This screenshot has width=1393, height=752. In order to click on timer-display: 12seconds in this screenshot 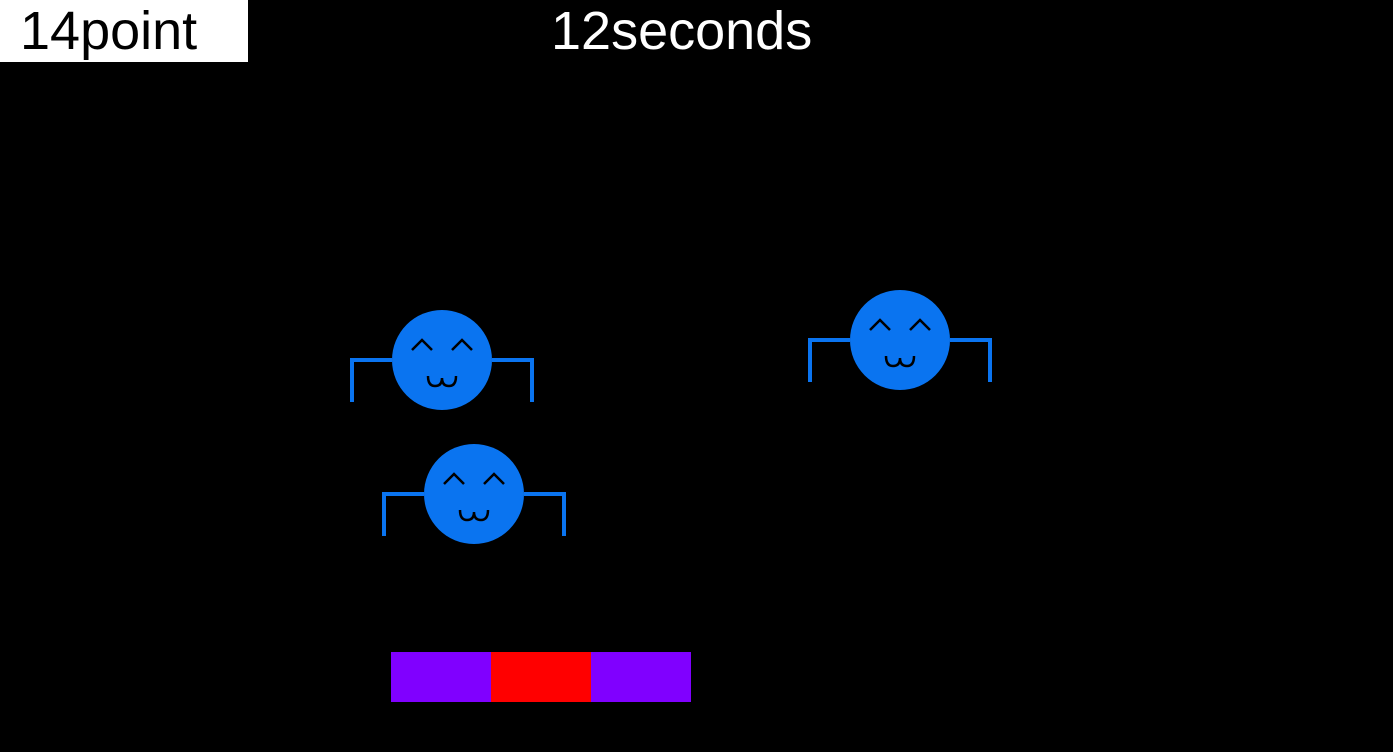, I will do `click(681, 31)`.